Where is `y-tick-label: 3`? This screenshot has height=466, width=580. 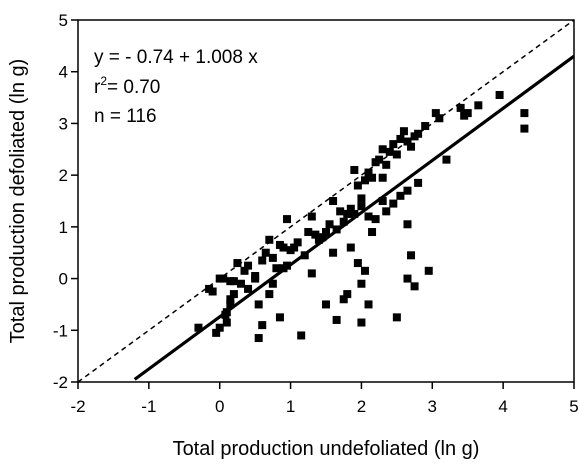
y-tick-label: 3 is located at coordinates (63, 123).